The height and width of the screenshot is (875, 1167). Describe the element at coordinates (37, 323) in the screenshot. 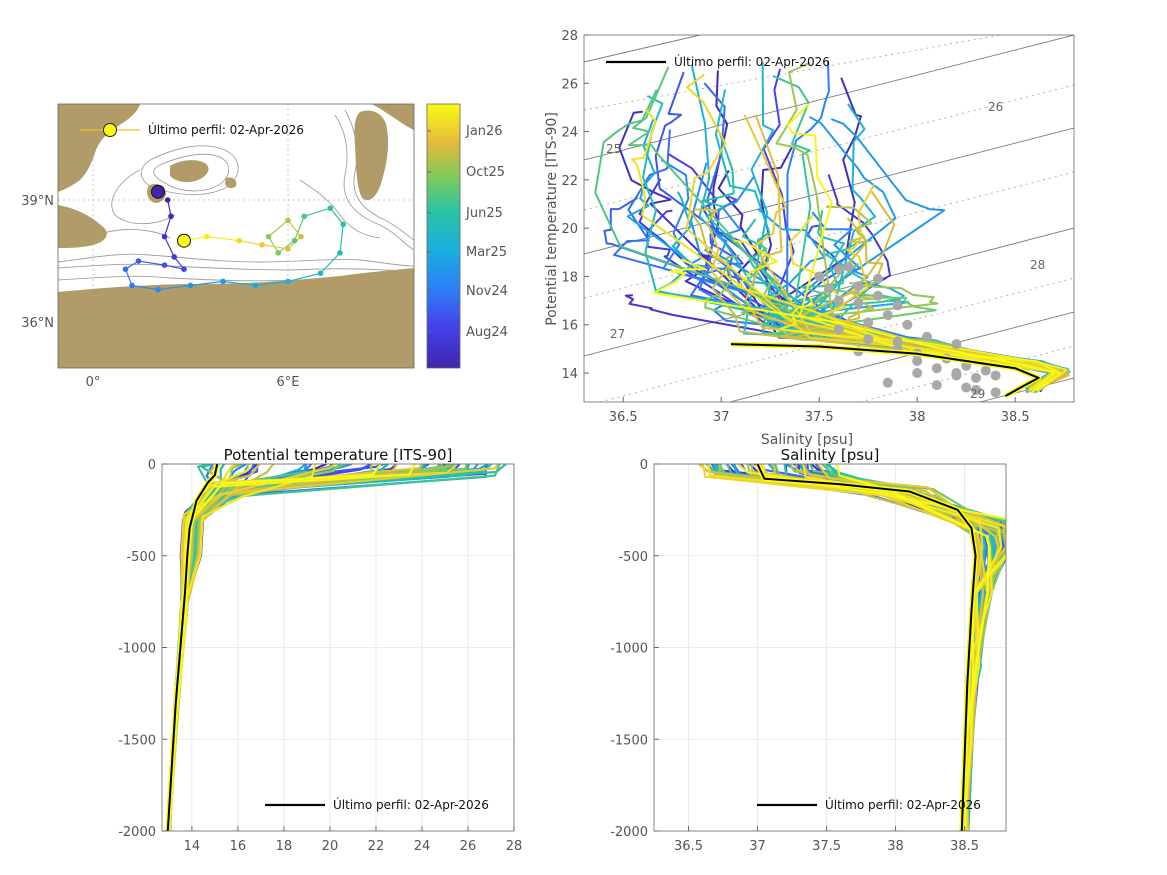

I see `map-ytick: 36°N` at that location.